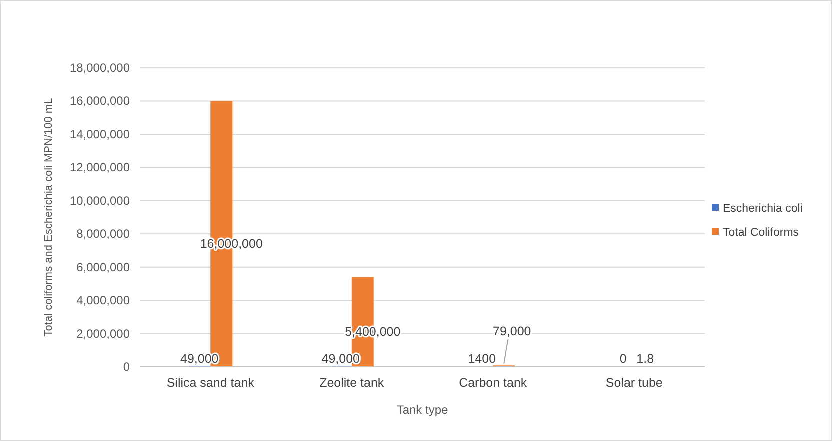 The image size is (832, 441). I want to click on y-axis-title: Total coliforms and Escherichia coli MPN/100 mL, so click(49, 217).